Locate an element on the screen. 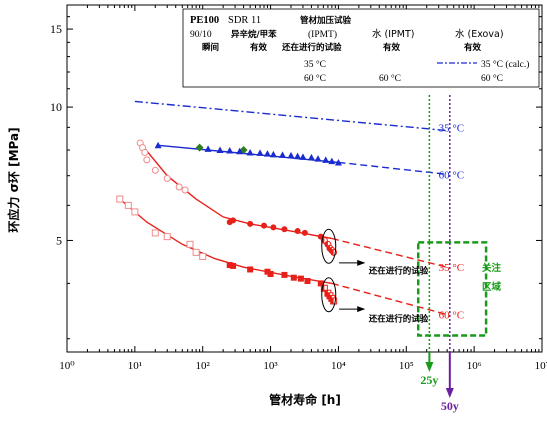  running-tests-ellipse is located at coordinates (329, 295).